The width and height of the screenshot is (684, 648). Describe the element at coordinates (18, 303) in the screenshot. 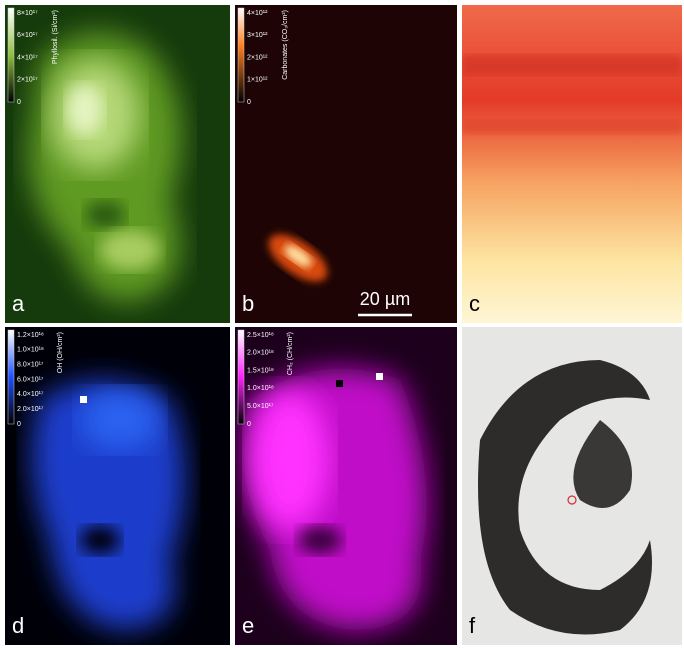

I see `panel-label: a` at that location.